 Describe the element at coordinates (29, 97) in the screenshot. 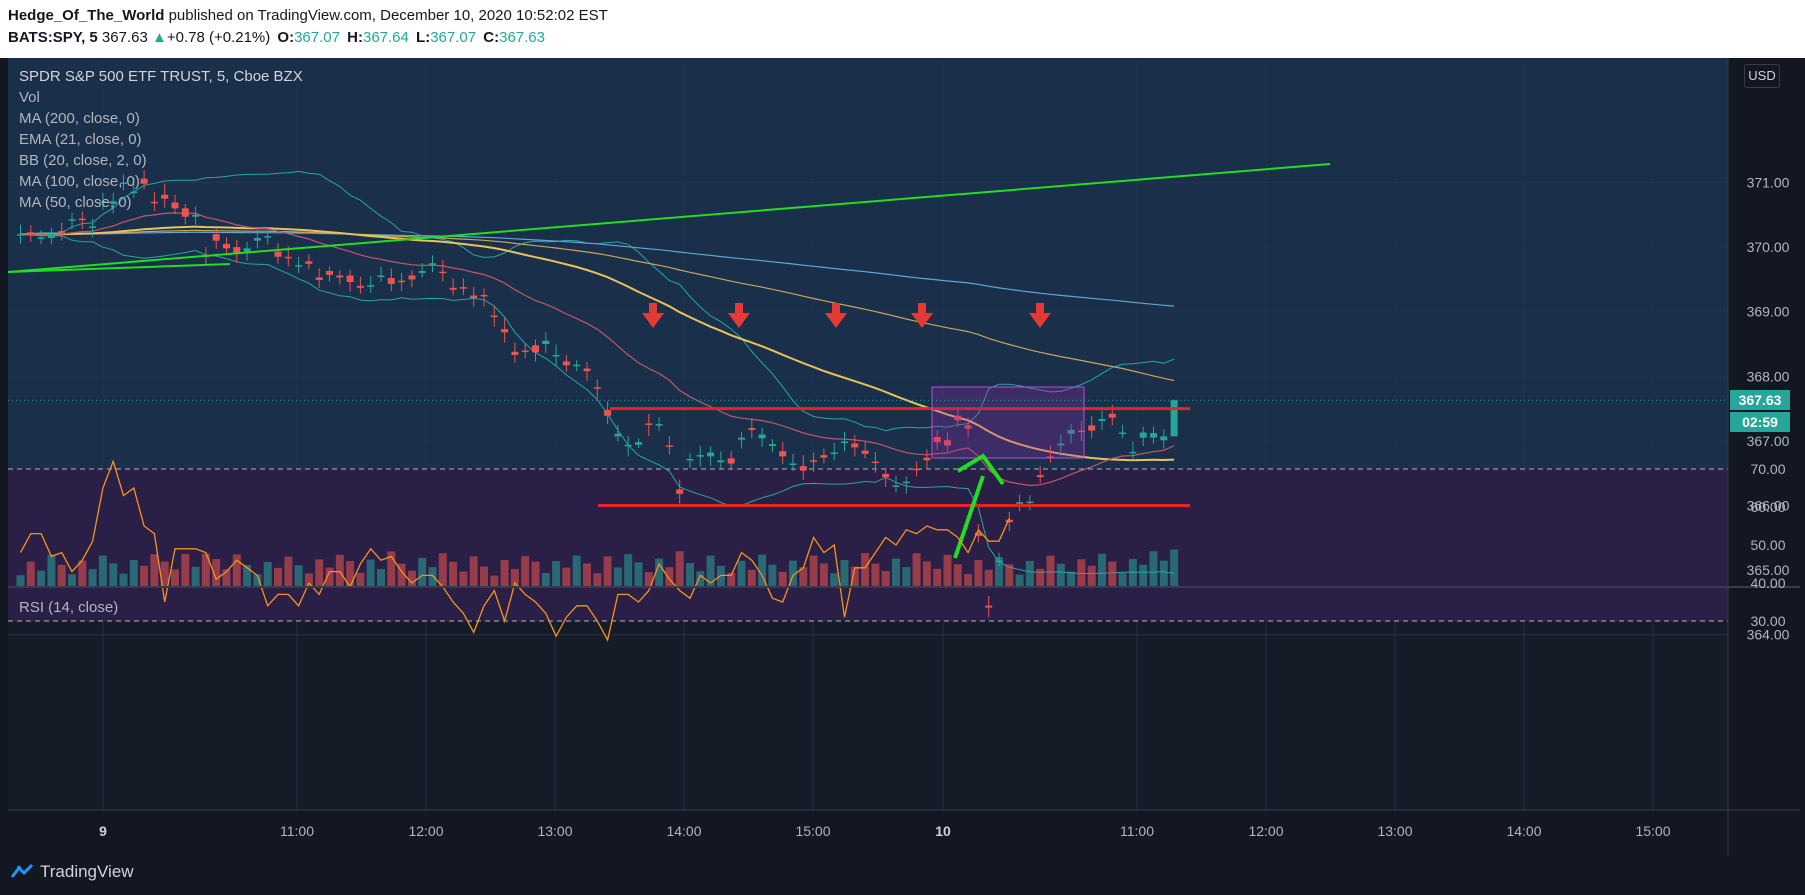

I see `legend-volume: Vol` at that location.